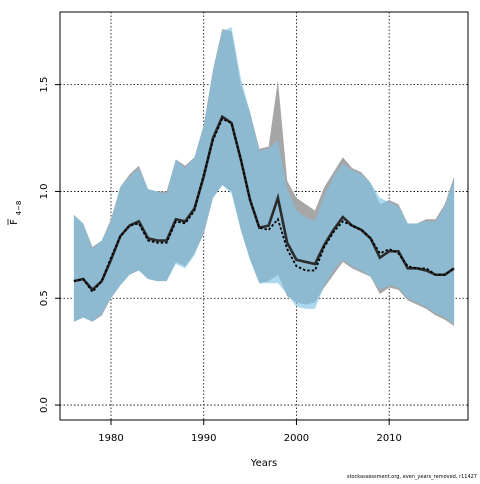  What do you see at coordinates (44, 298) in the screenshot?
I see `y-tick-label-0.5: 0.5` at bounding box center [44, 298].